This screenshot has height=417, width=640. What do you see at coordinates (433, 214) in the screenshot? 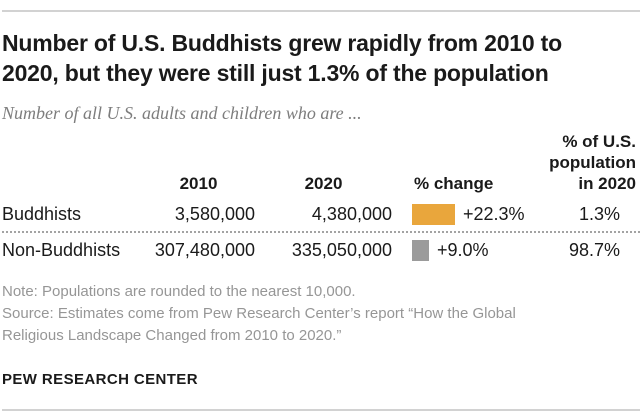
I see `change-bar-buddhists` at bounding box center [433, 214].